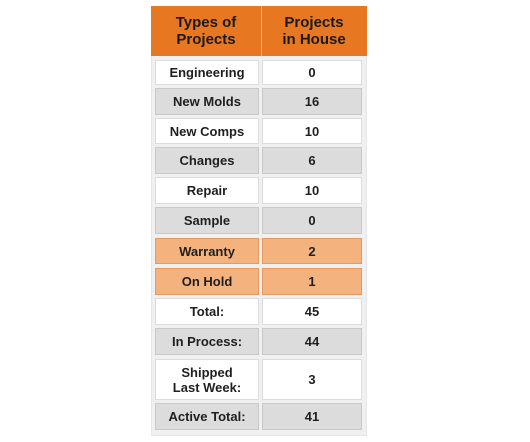 This screenshot has height=442, width=530. What do you see at coordinates (206, 31) in the screenshot?
I see `header-types-of-projects: Types of Projects` at bounding box center [206, 31].